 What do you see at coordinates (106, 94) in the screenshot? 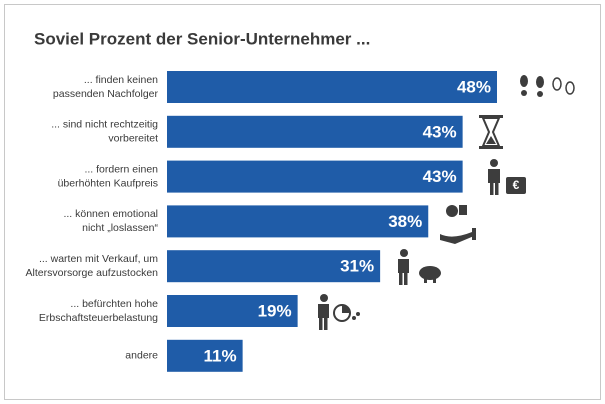
I see `category-label: passenden Nachfolger` at bounding box center [106, 94].